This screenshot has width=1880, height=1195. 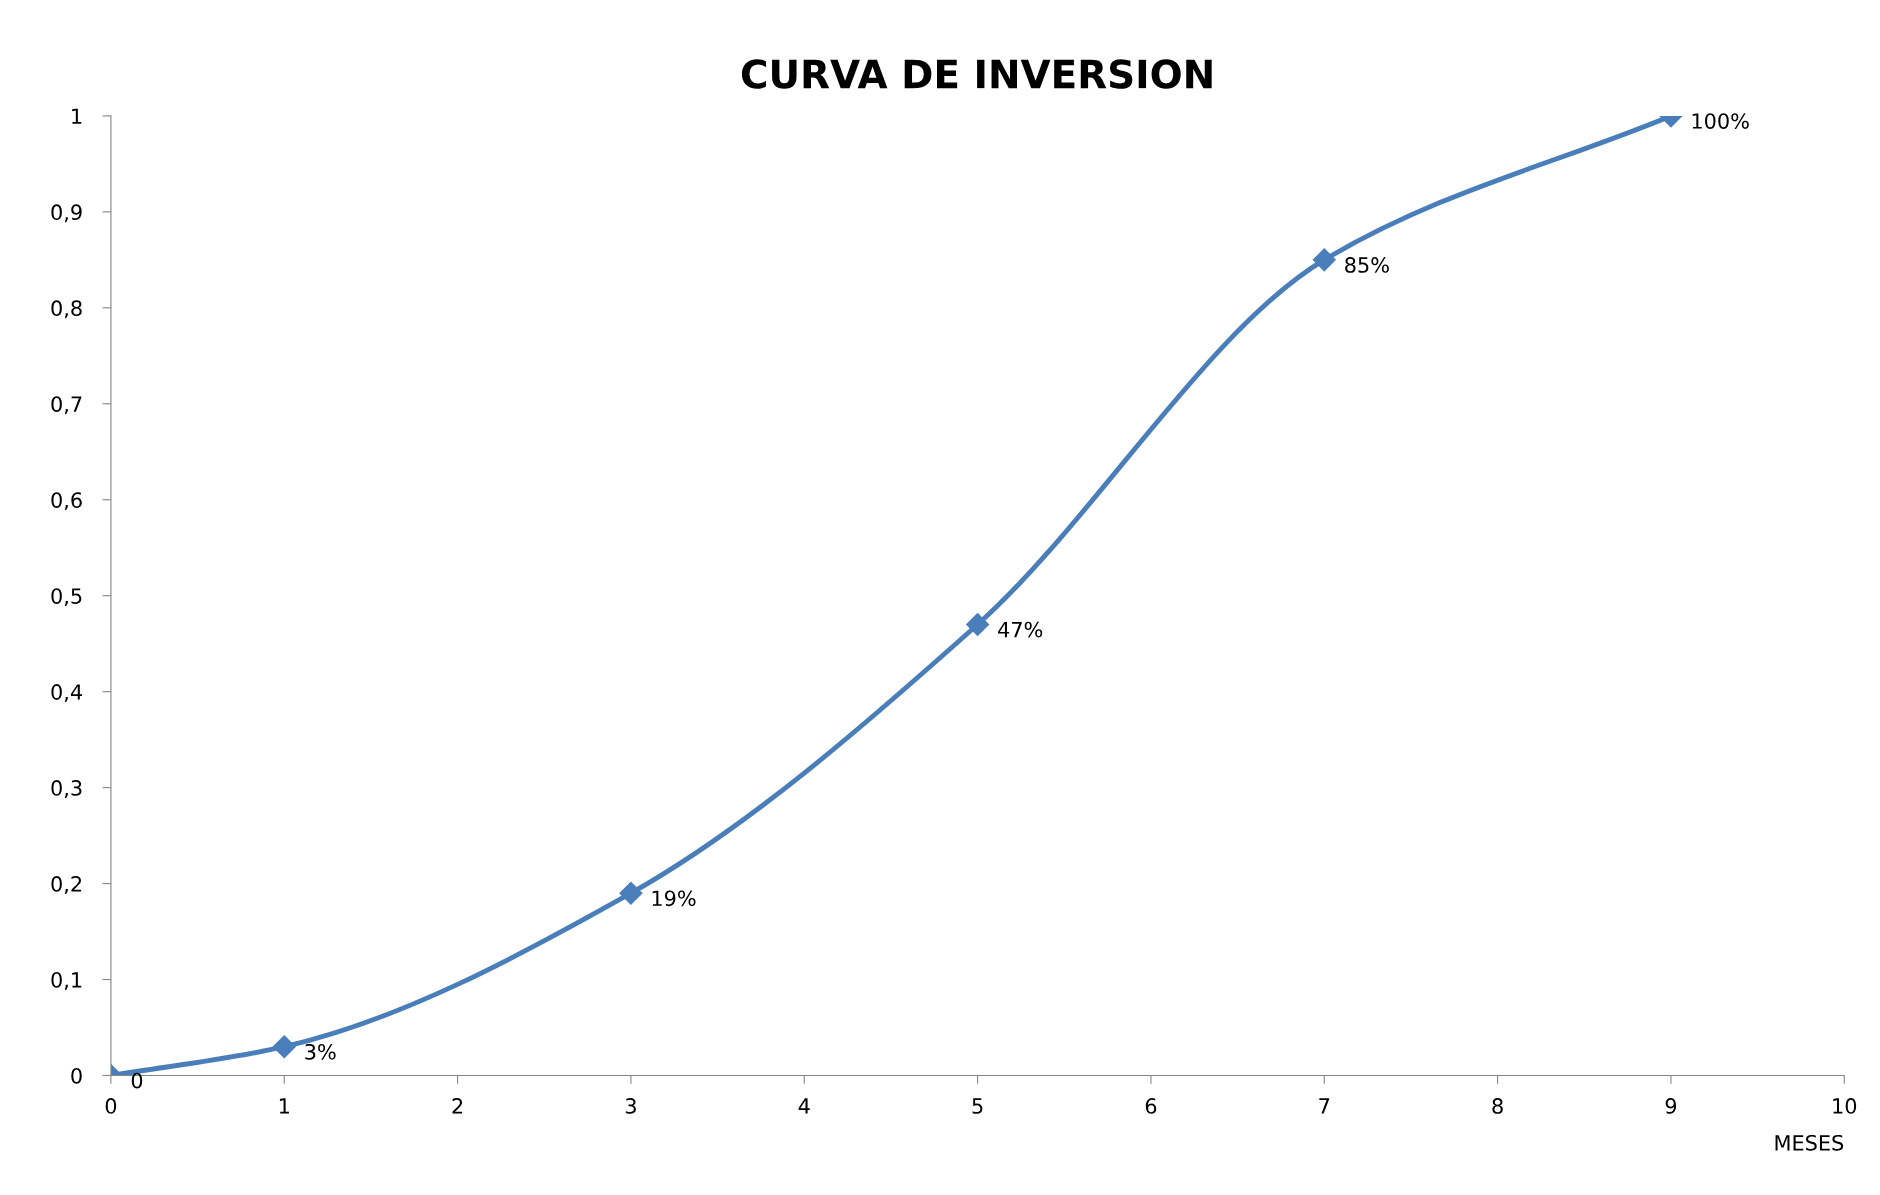 I want to click on x-tick-label: 3, so click(x=630, y=1106).